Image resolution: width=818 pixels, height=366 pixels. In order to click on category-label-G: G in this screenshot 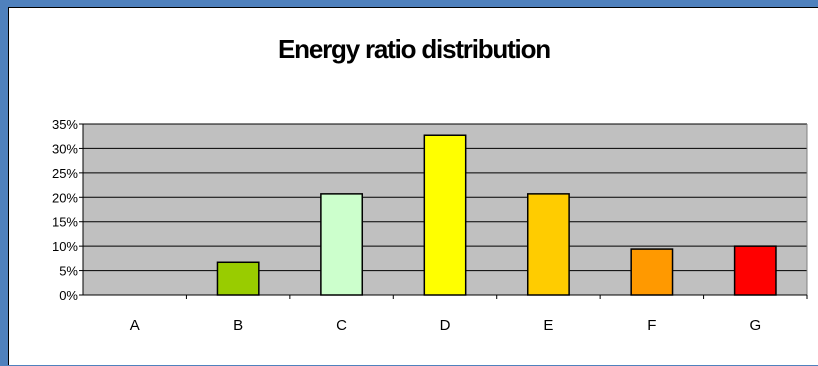, I will do `click(755, 325)`.